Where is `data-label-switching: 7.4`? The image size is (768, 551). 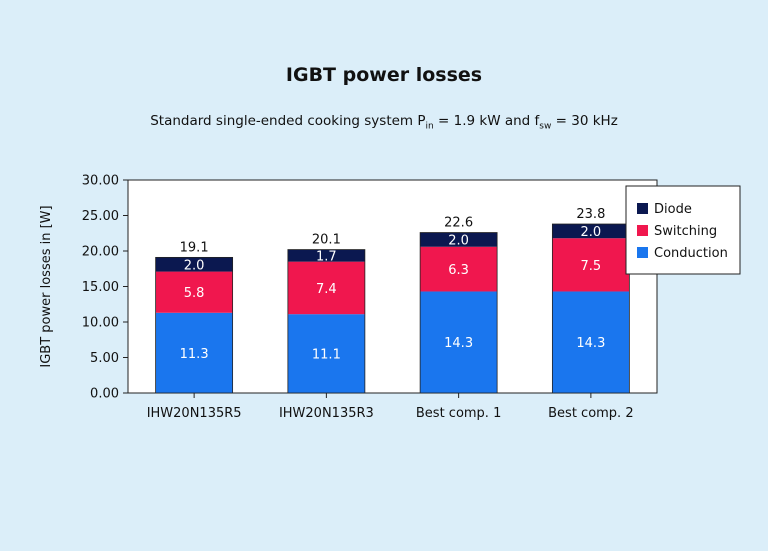
data-label-switching: 7.4 is located at coordinates (326, 289).